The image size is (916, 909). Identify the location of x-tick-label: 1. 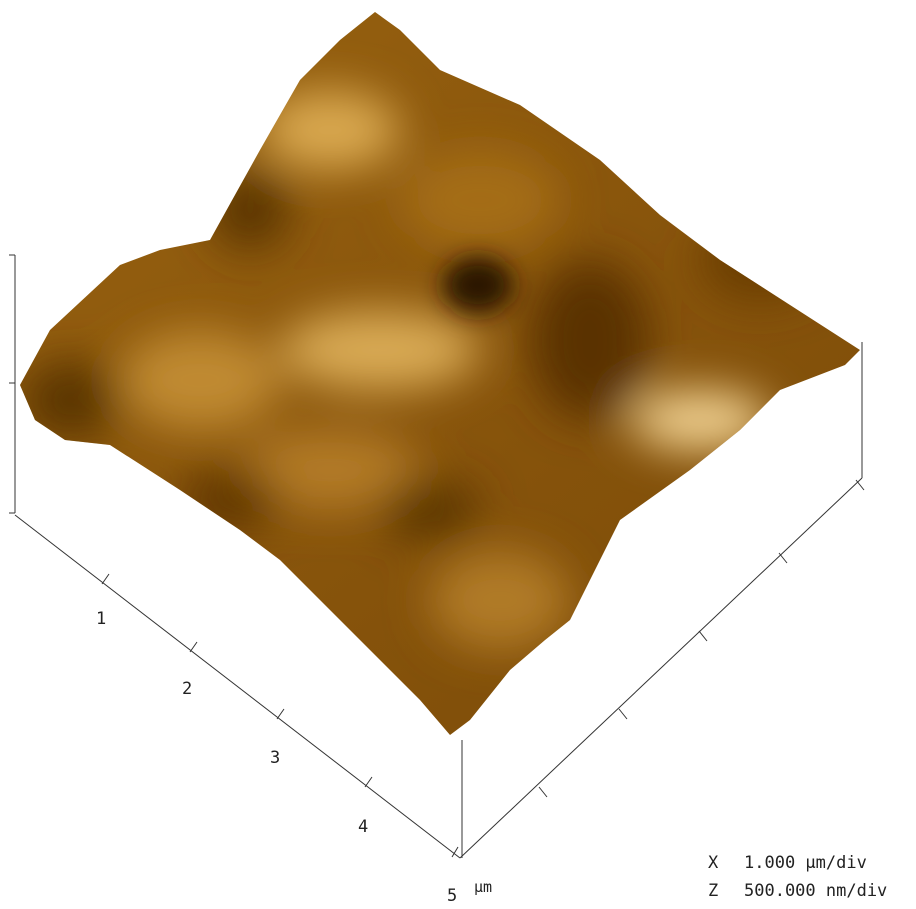
(101, 619).